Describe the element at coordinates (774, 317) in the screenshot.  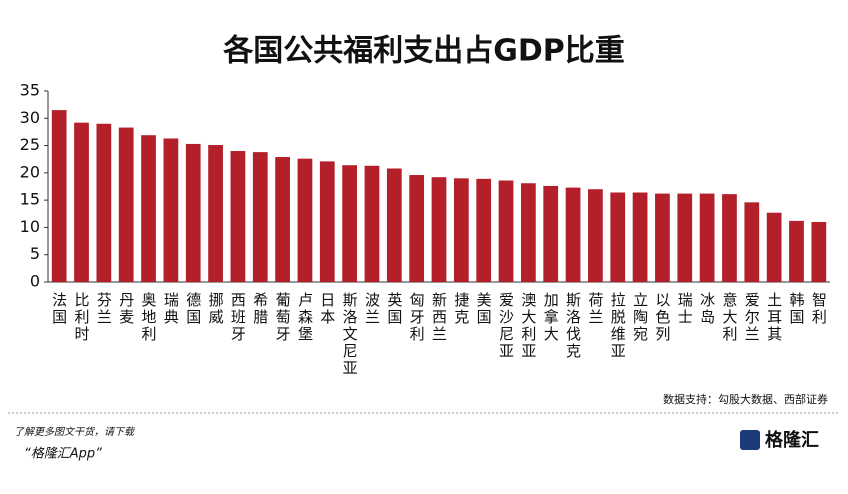
I see `x-tick-label: 土耳其` at that location.